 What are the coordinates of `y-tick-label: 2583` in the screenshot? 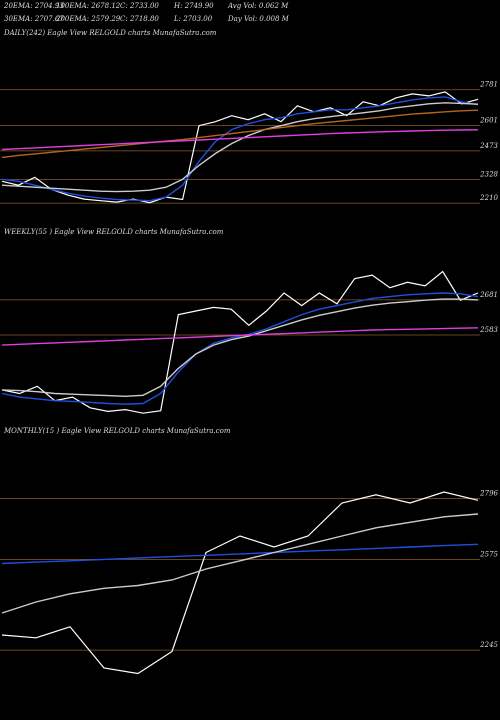 It's located at (488, 330).